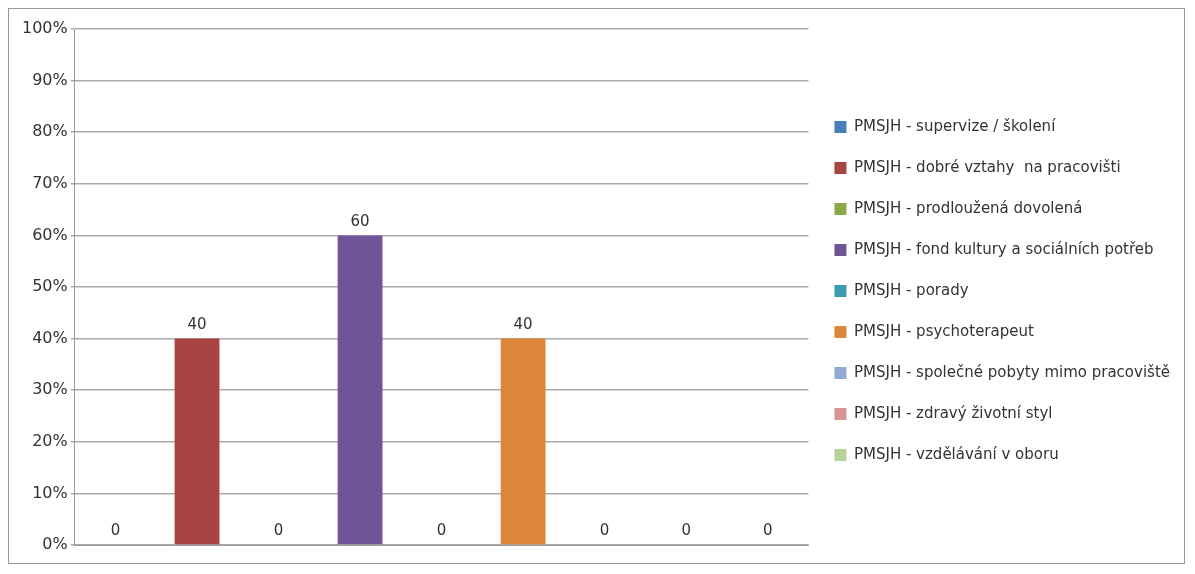  Describe the element at coordinates (50, 234) in the screenshot. I see `y-tick-label: 60%` at that location.